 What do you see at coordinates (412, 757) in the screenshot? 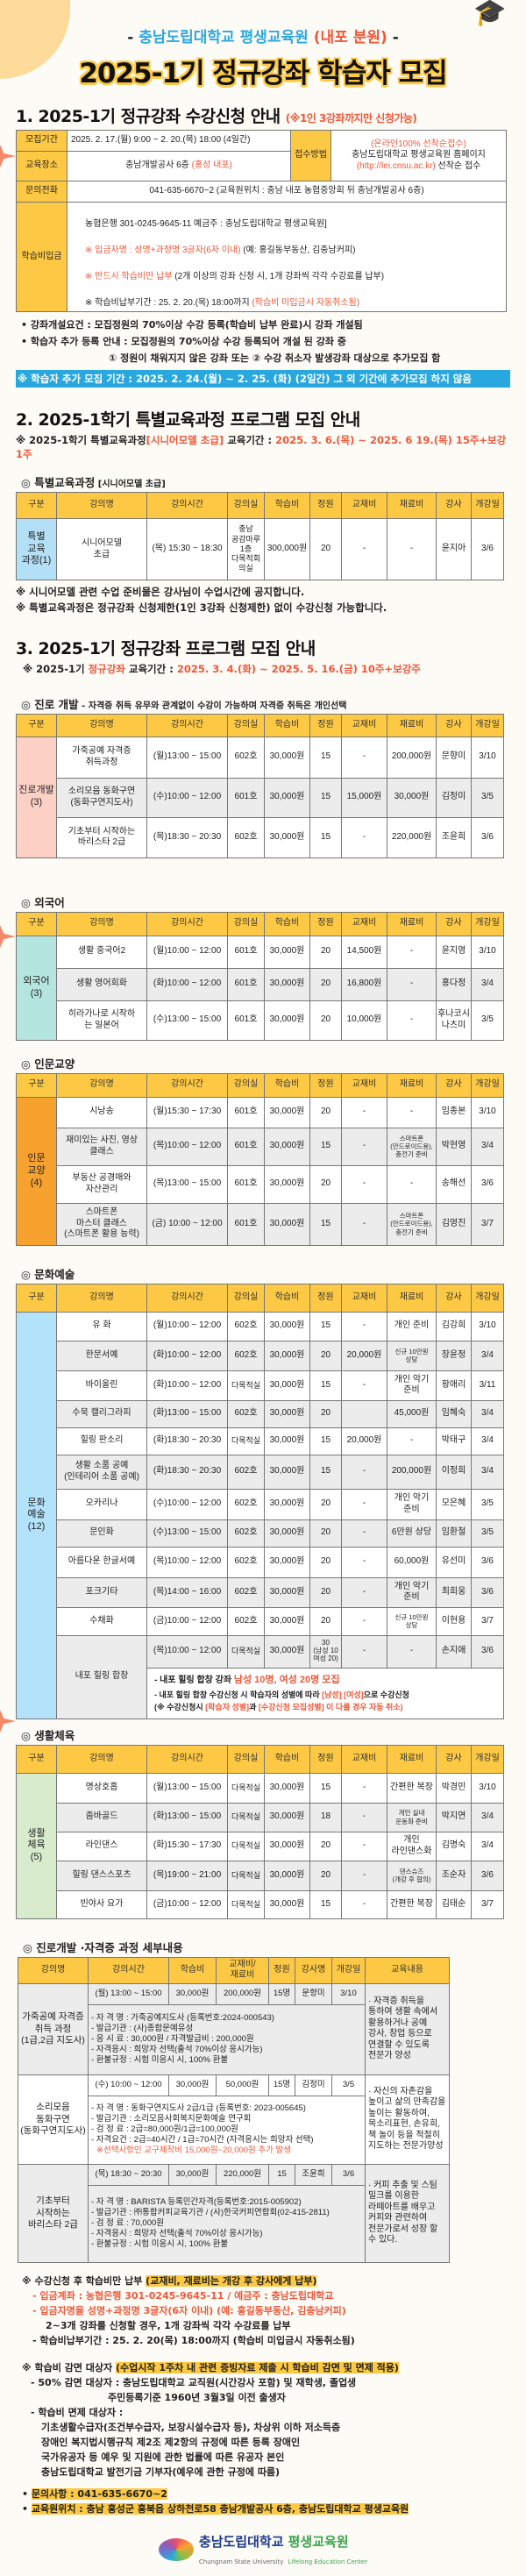
I see `material-fee: 200,000원` at bounding box center [412, 757].